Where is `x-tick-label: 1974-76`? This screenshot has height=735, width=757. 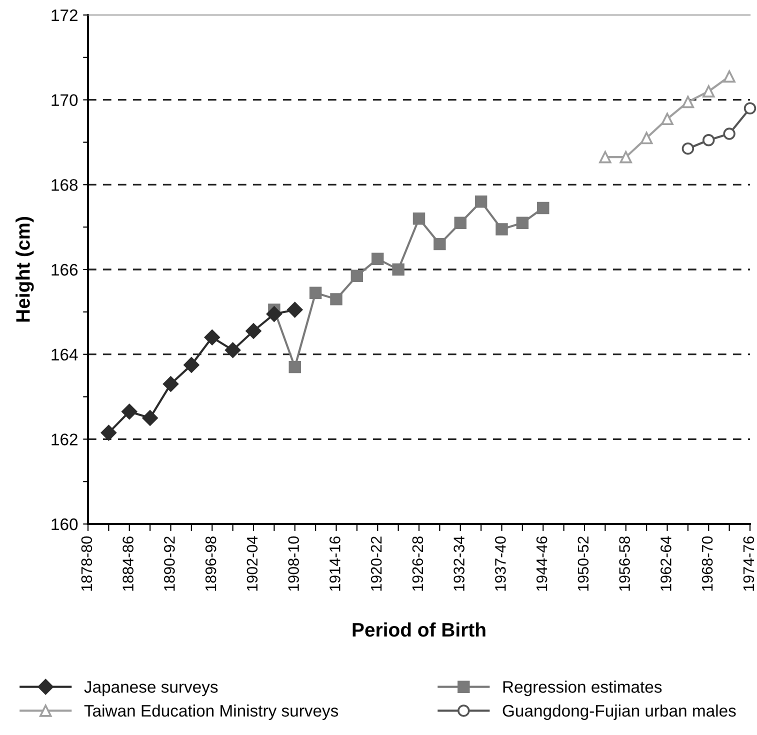
x-tick-label: 1974-76 is located at coordinates (748, 563).